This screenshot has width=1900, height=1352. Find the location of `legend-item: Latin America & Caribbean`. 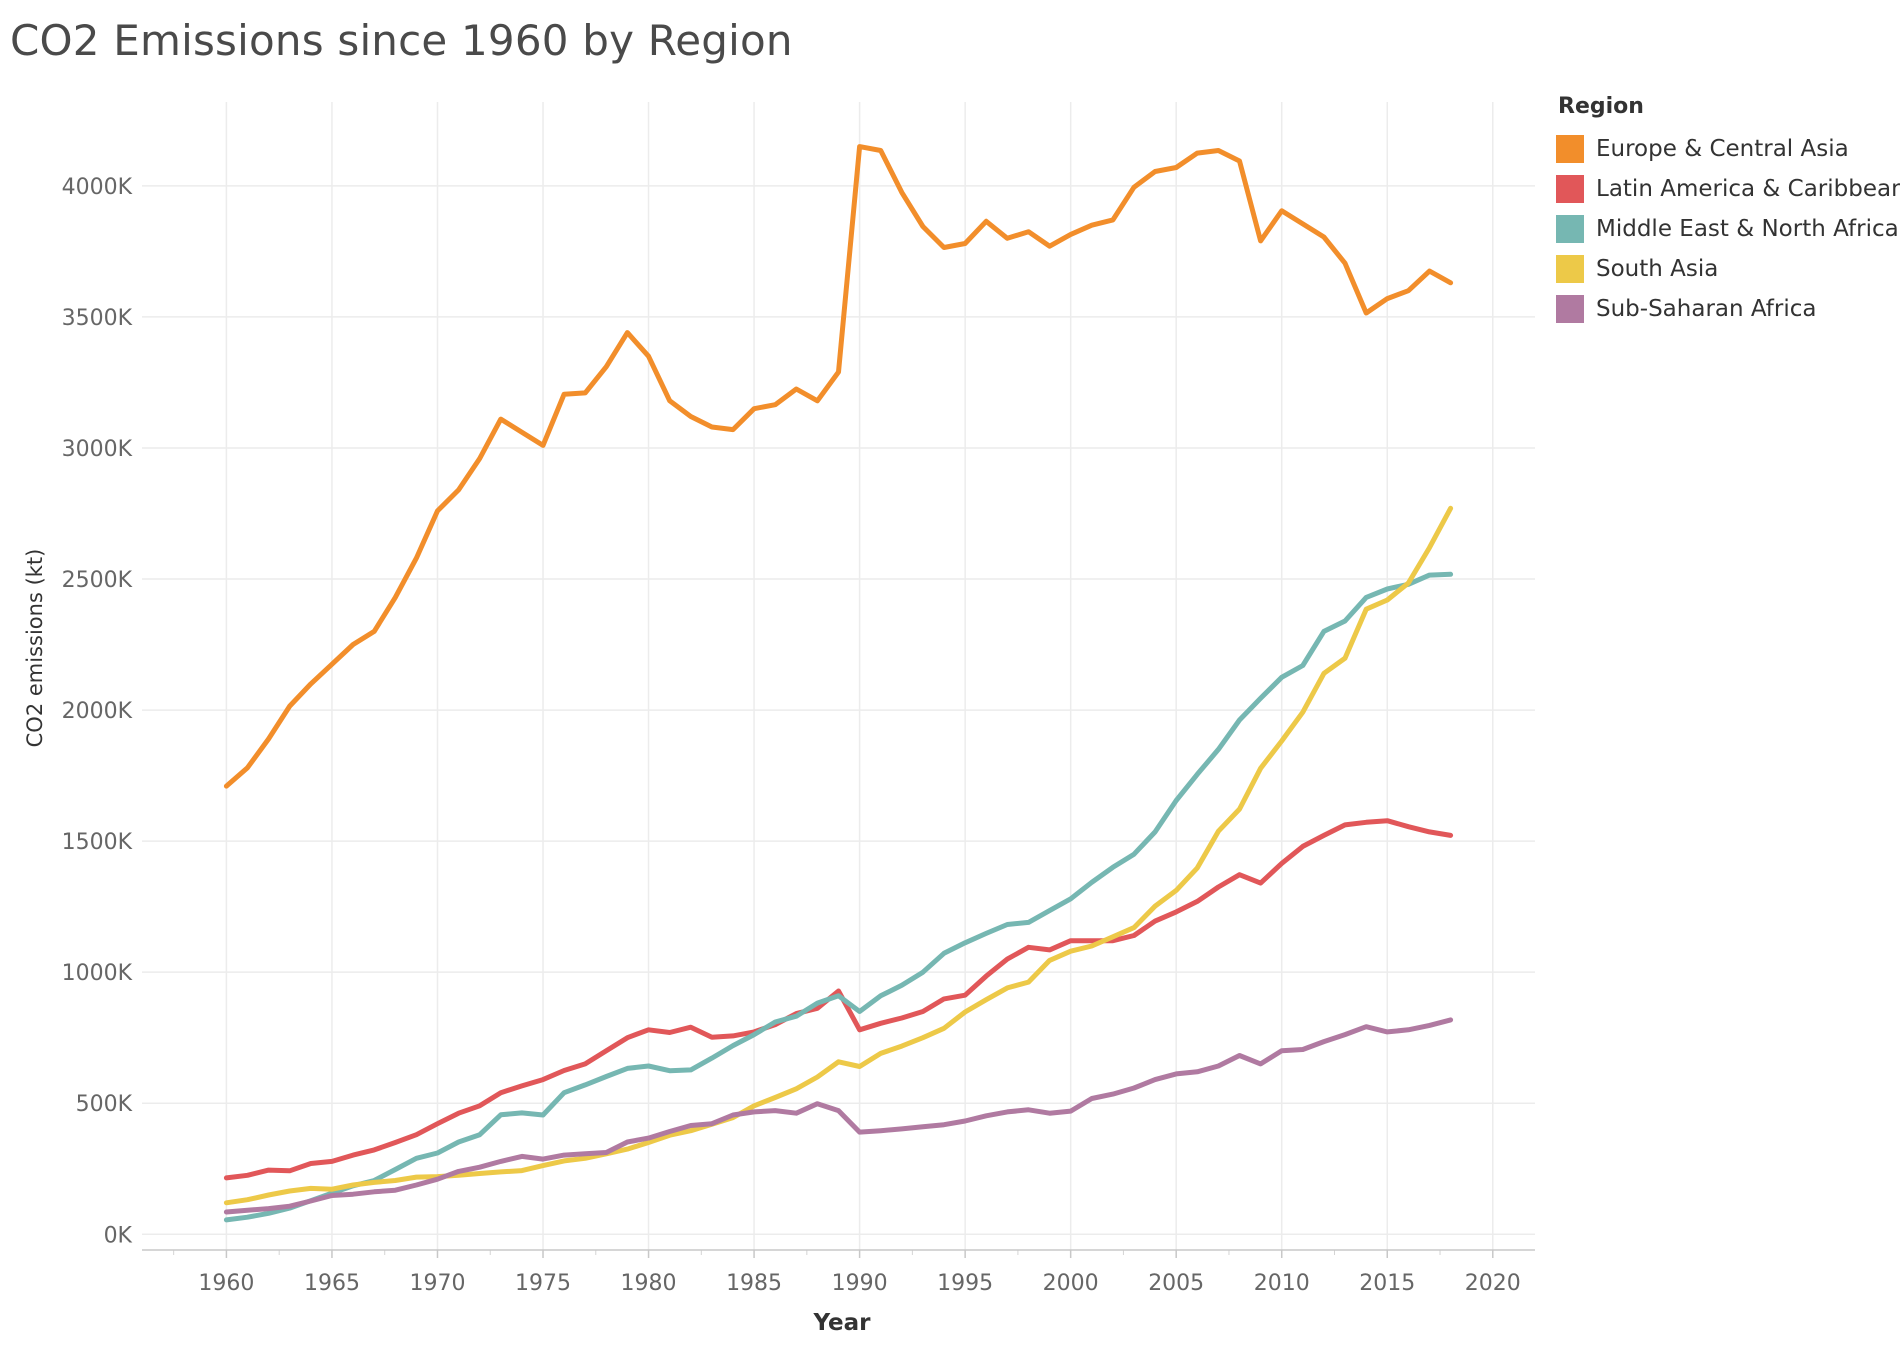

legend-item: Latin America & Caribbean is located at coordinates (1728, 189).